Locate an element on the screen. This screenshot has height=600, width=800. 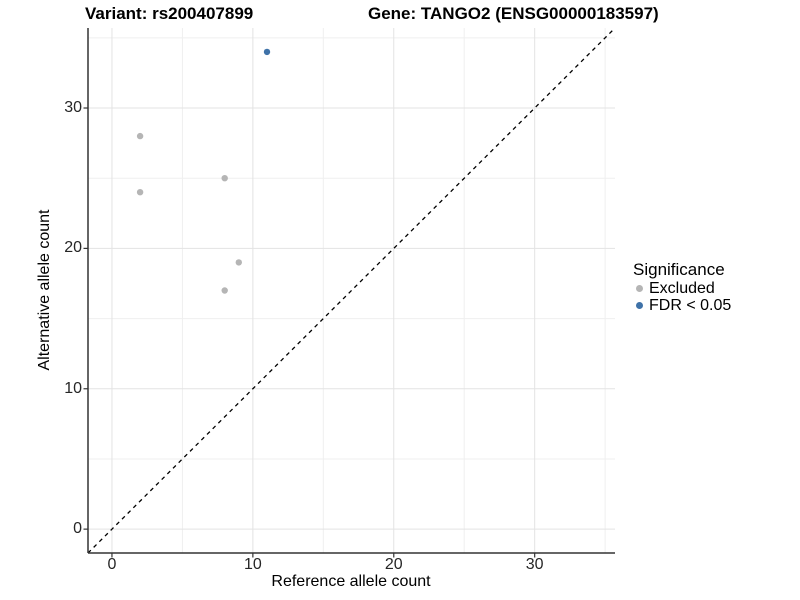
y-tick-label: 30 is located at coordinates (73, 107).